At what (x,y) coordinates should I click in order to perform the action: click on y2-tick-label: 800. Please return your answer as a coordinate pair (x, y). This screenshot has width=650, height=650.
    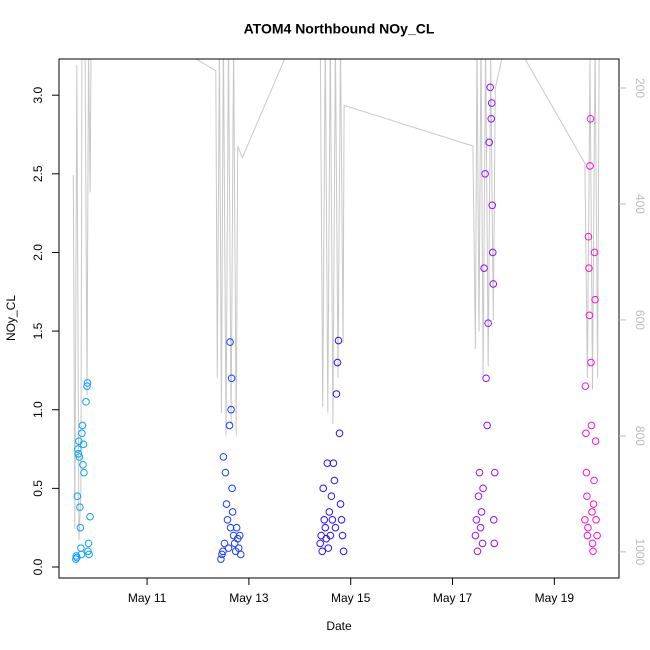
    Looking at the image, I should click on (640, 436).